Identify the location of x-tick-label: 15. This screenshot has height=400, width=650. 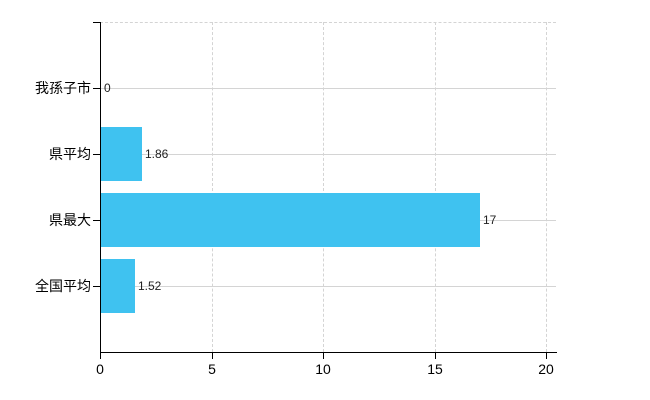
(435, 369).